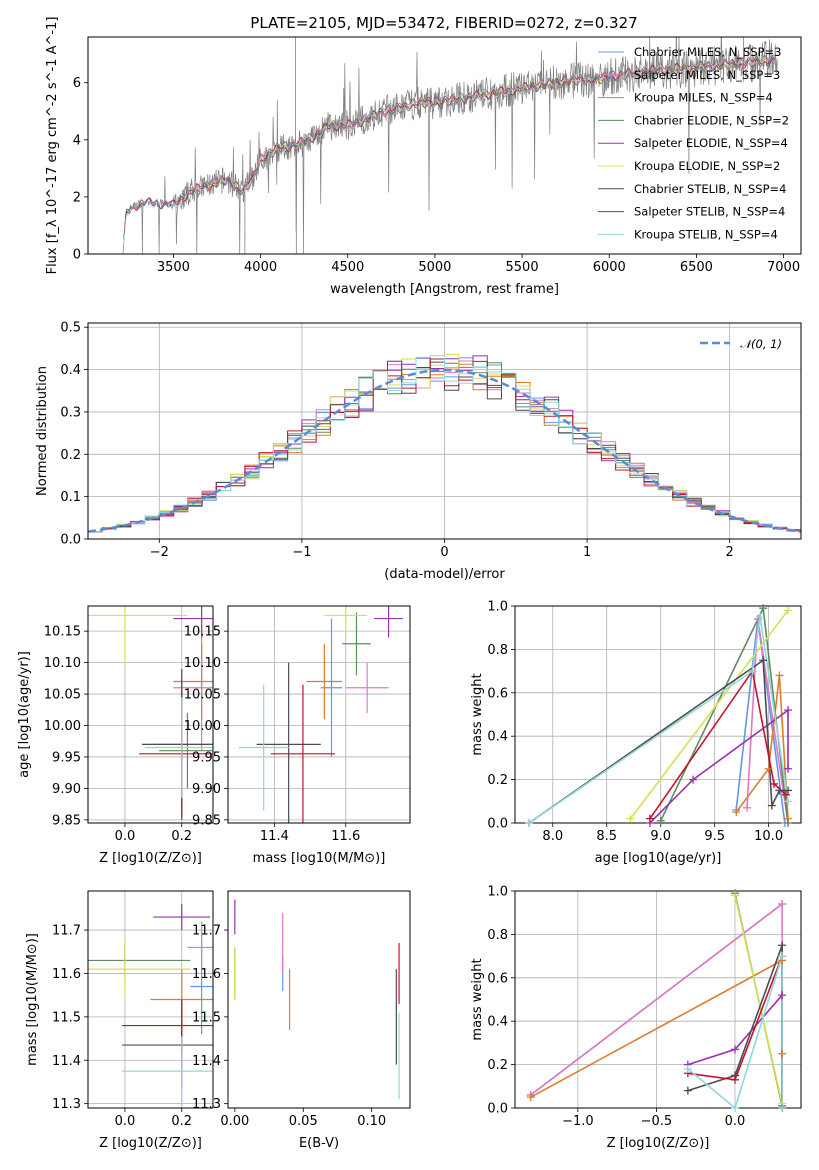  What do you see at coordinates (77, 197) in the screenshot?
I see `y-tick-label: 2` at bounding box center [77, 197].